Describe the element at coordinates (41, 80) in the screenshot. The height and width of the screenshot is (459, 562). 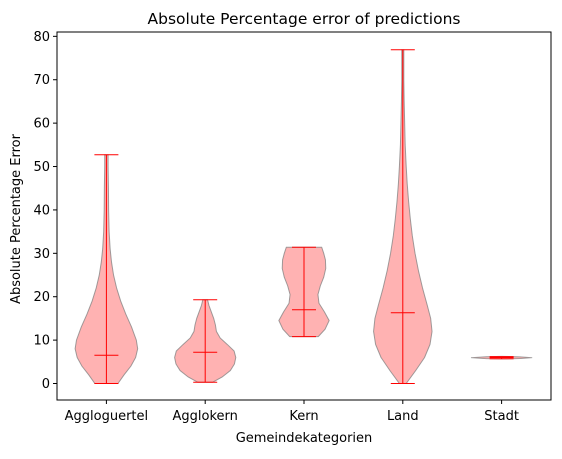
I see `y-tick-label: 70` at that location.